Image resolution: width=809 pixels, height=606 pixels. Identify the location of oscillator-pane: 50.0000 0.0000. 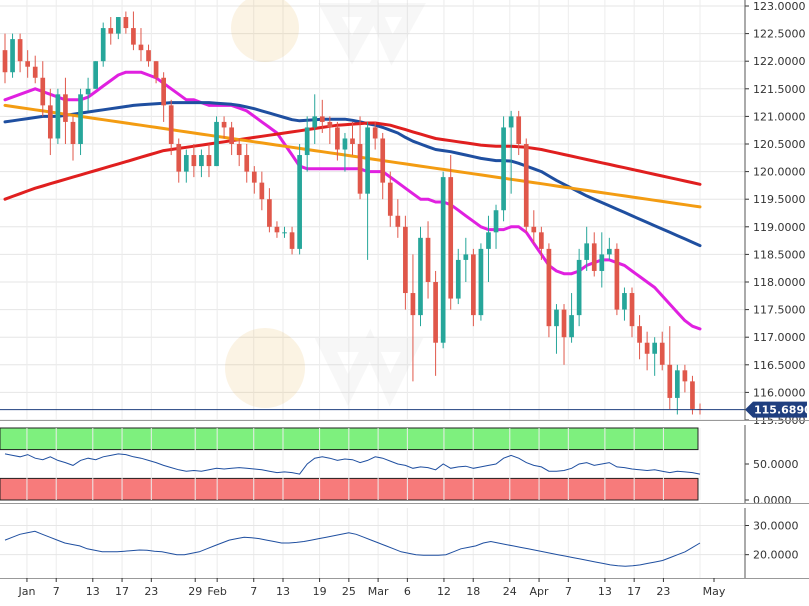
(399, 467).